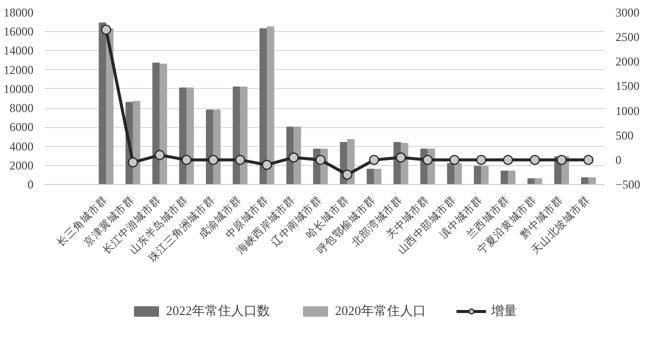 This screenshot has height=340, width=658. I want to click on y-tick-label: 16000, so click(19, 31).